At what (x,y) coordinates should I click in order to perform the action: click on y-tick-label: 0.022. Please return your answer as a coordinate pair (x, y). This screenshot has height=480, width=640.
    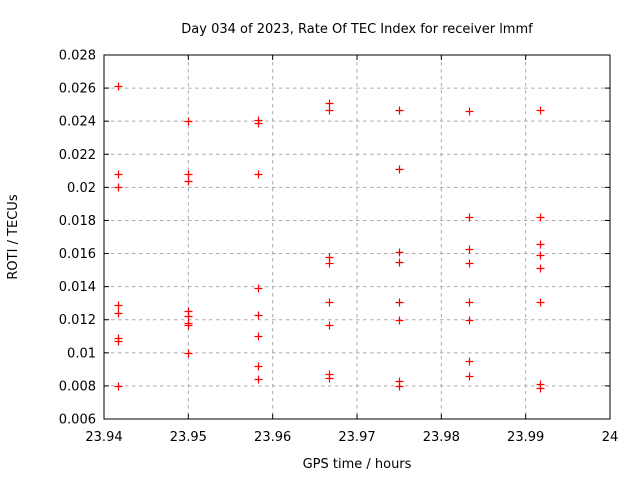
    Looking at the image, I should click on (77, 155).